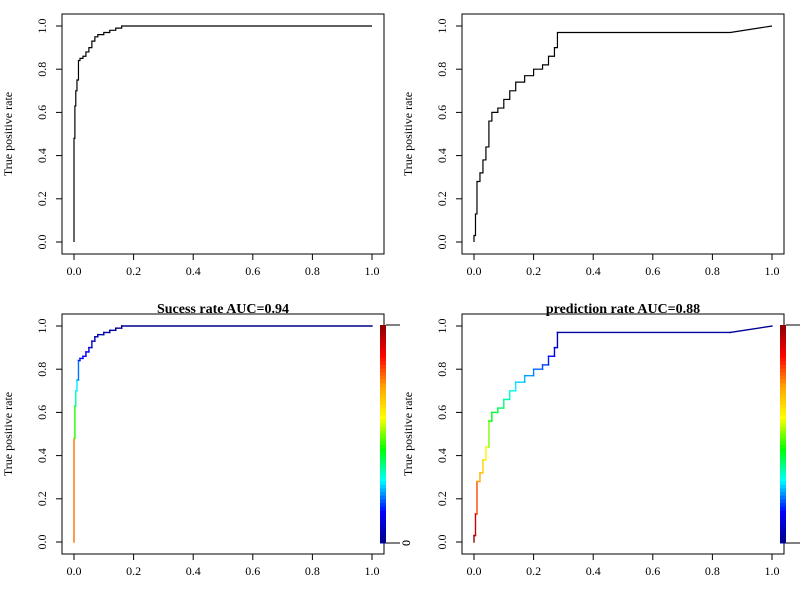 The height and width of the screenshot is (600, 800). I want to click on chart-title: prediction rate AUC=0.88, so click(623, 309).